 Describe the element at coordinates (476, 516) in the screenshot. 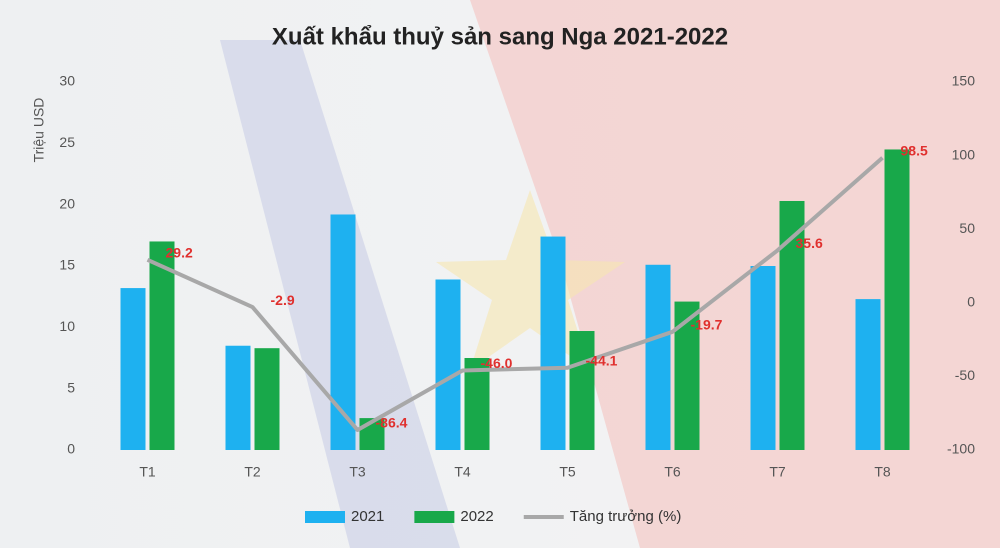

I see `legend-label: 2022` at that location.